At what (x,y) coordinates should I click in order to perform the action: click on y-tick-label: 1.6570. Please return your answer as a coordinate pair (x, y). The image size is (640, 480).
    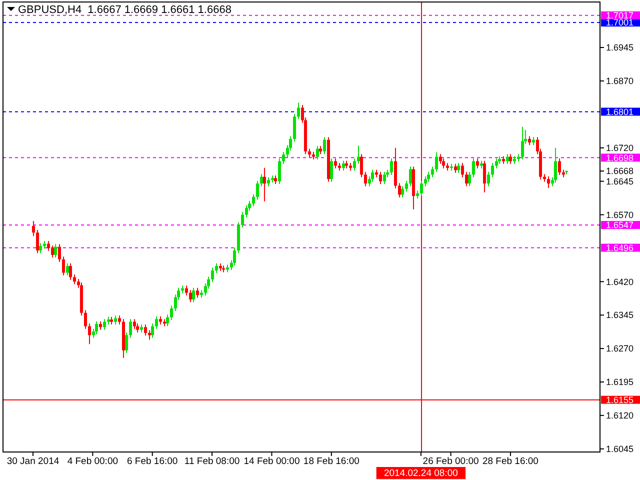
    Looking at the image, I should click on (620, 215).